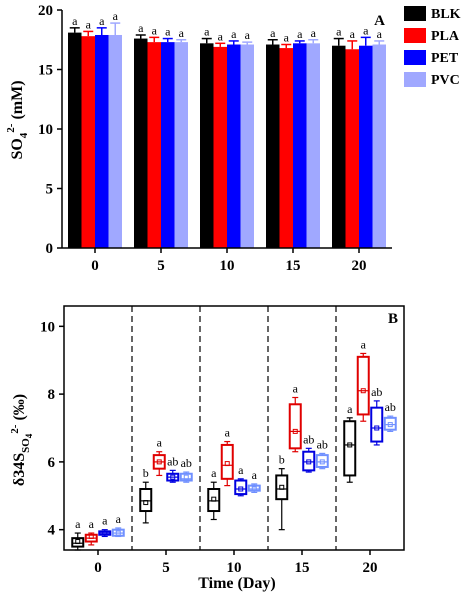  Describe the element at coordinates (364, 344) in the screenshot. I see `sig-letter-pla-day-20: a` at that location.